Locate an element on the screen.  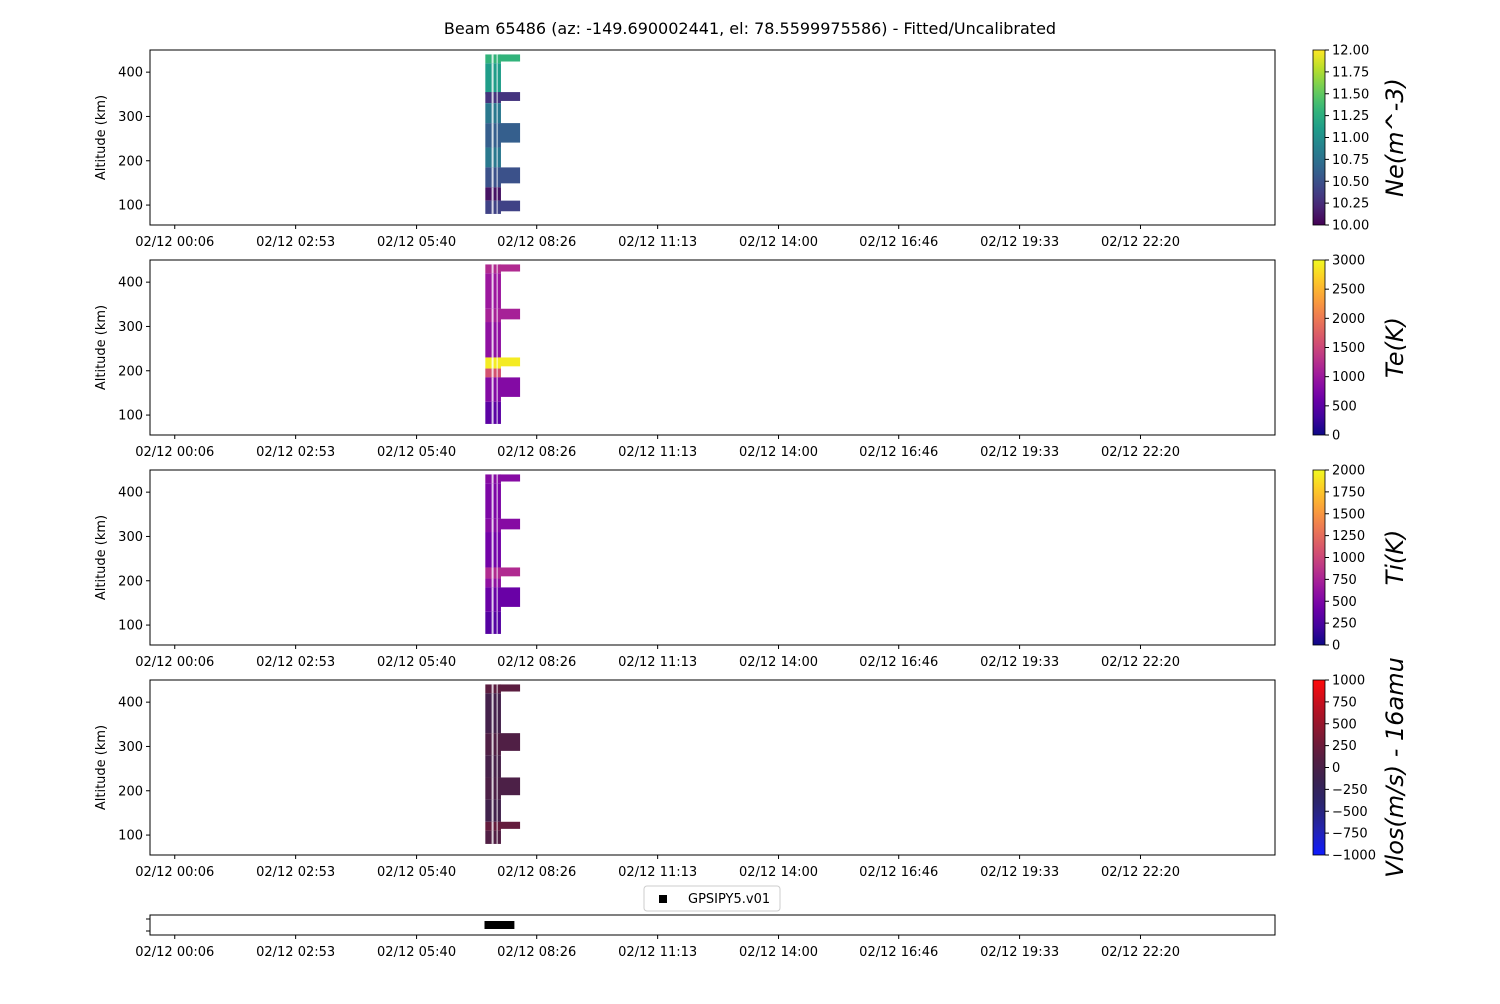
ti-x-tick-label: 02/12 11:13 is located at coordinates (657, 662).